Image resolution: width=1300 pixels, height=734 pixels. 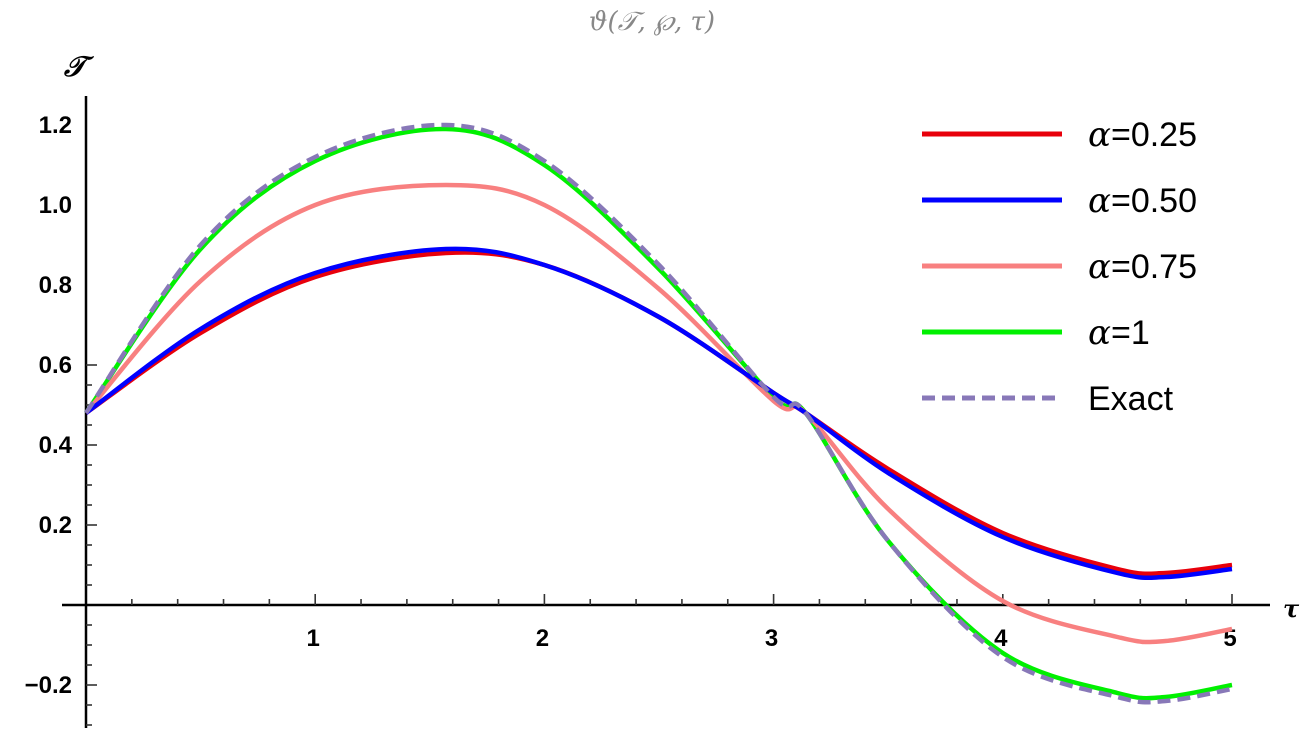 What do you see at coordinates (542, 638) in the screenshot?
I see `x-tick-label: 2` at bounding box center [542, 638].